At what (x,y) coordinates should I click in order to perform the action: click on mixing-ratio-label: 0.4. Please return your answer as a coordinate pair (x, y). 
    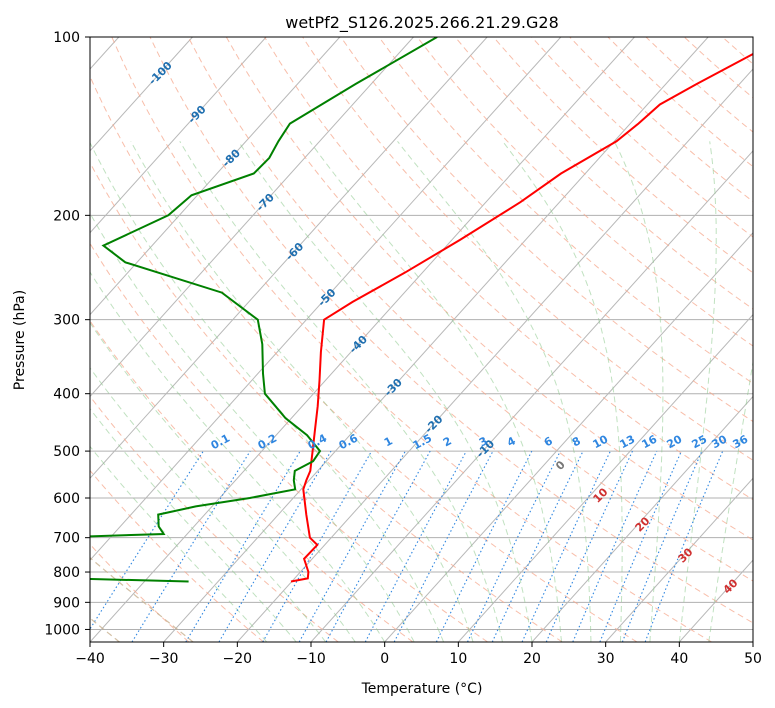
    Looking at the image, I should click on (318, 441).